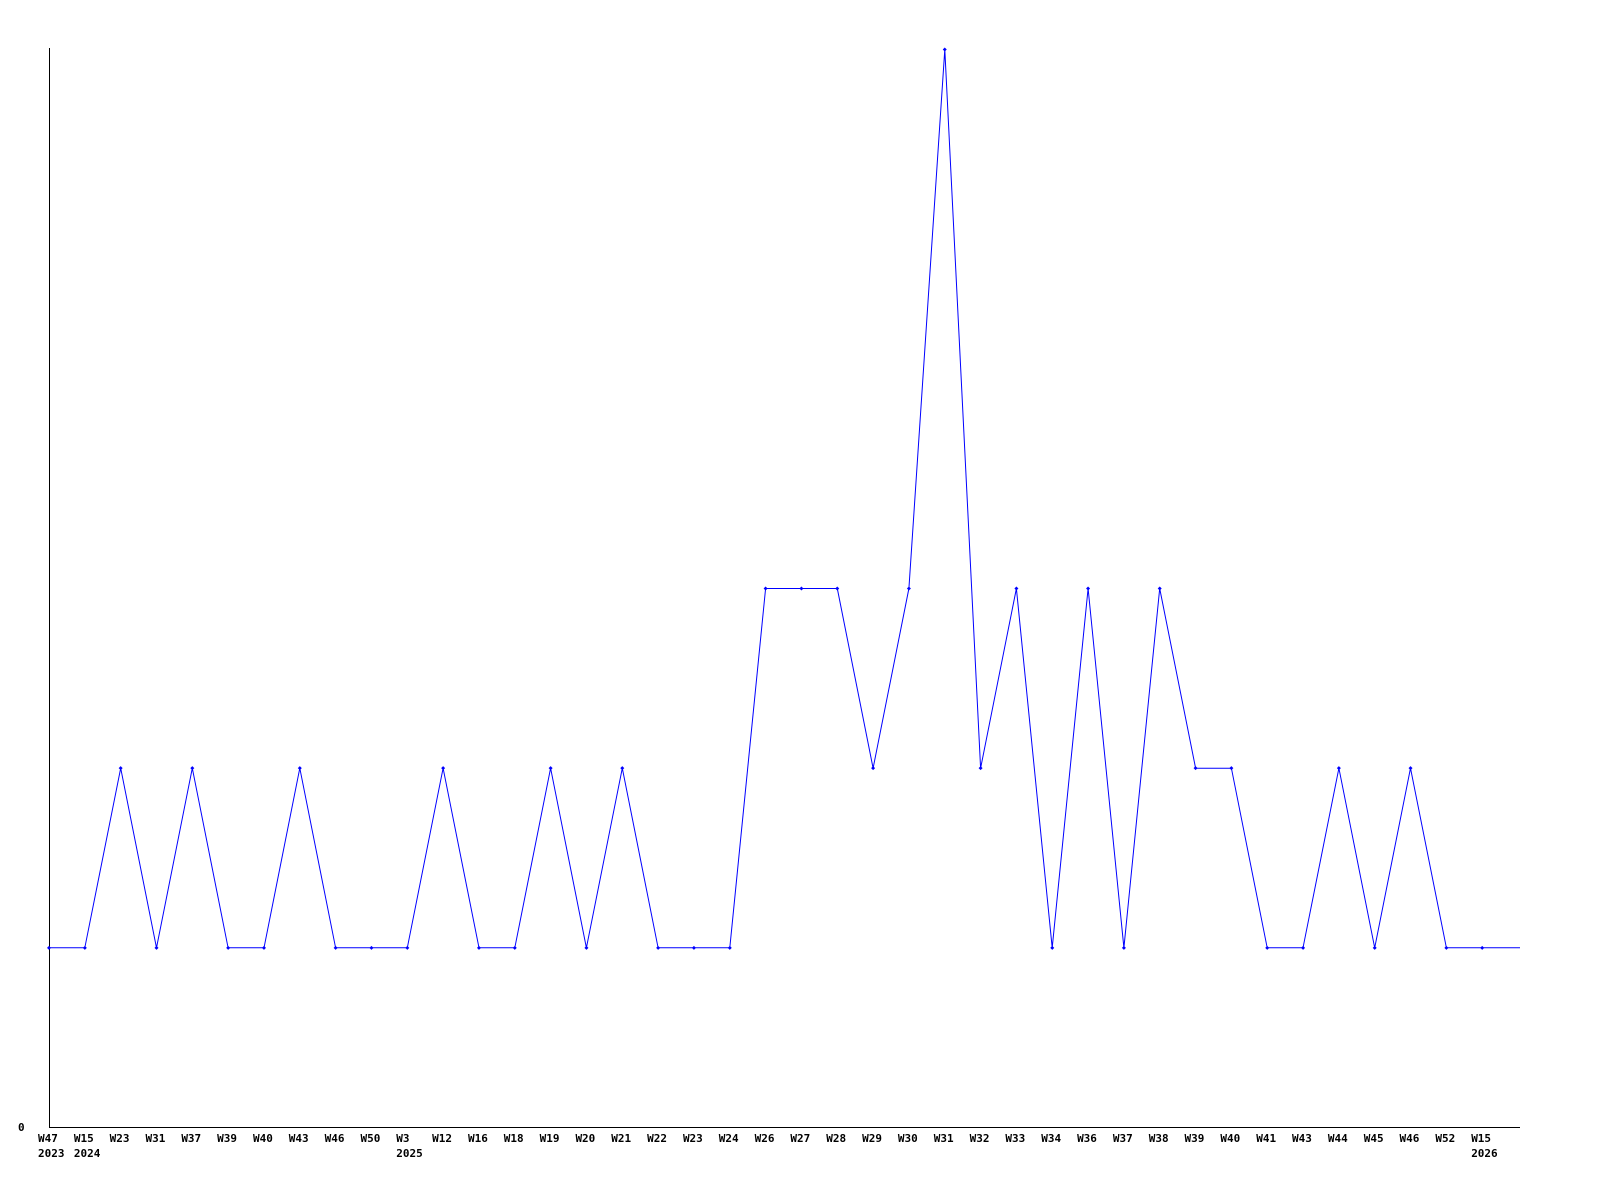 Image resolution: width=1600 pixels, height=1200 pixels. I want to click on x-tick-label: W18, so click(514, 1138).